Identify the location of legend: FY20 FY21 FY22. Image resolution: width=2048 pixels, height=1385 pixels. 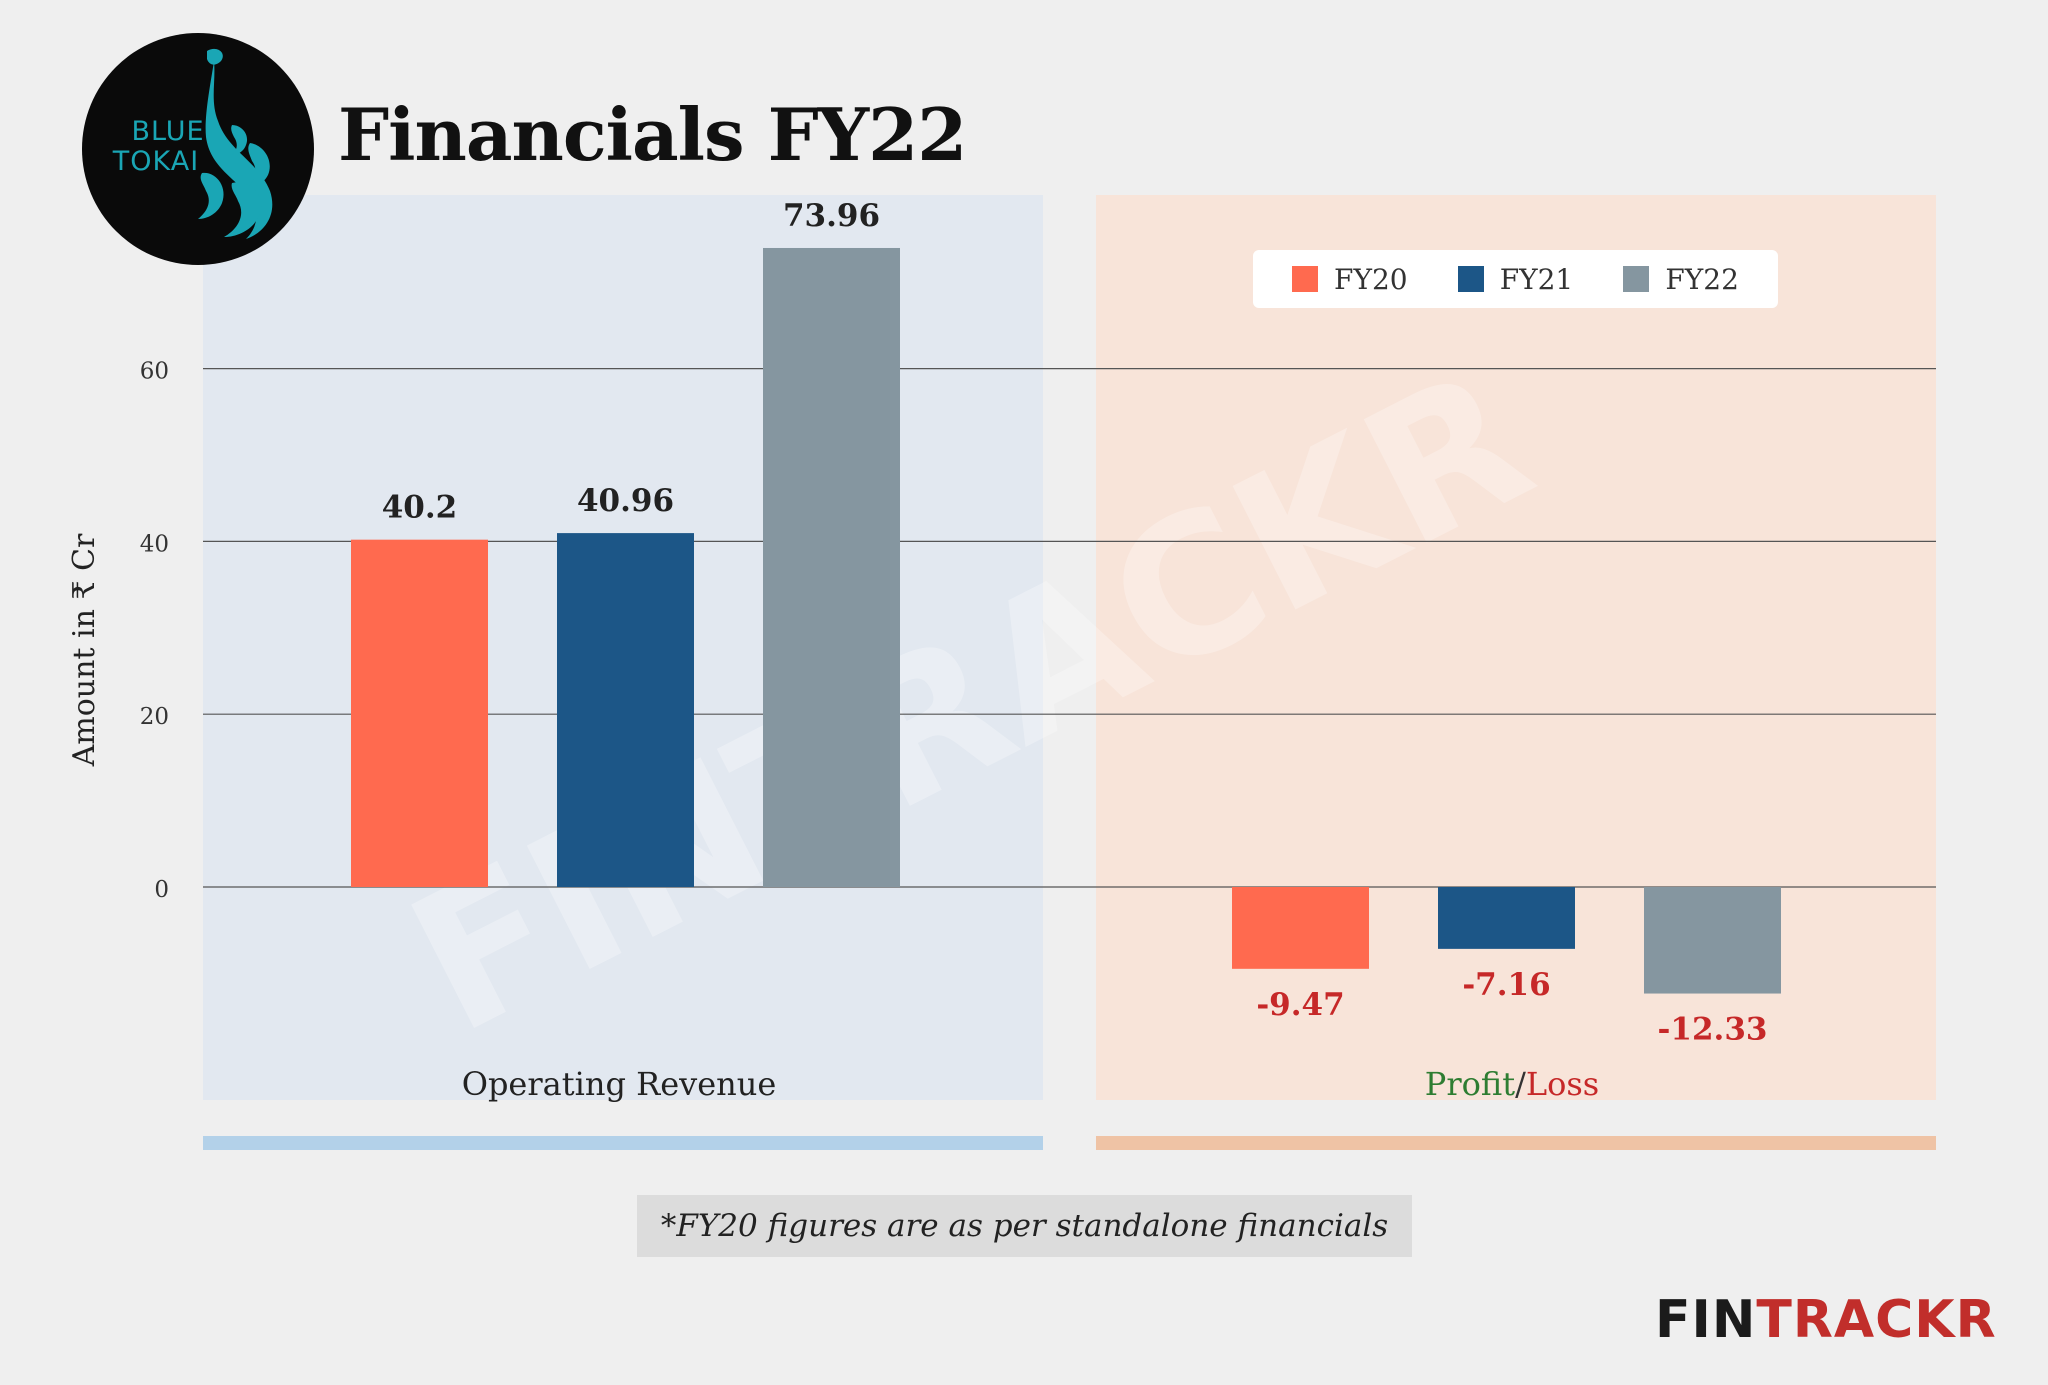
(1515, 279).